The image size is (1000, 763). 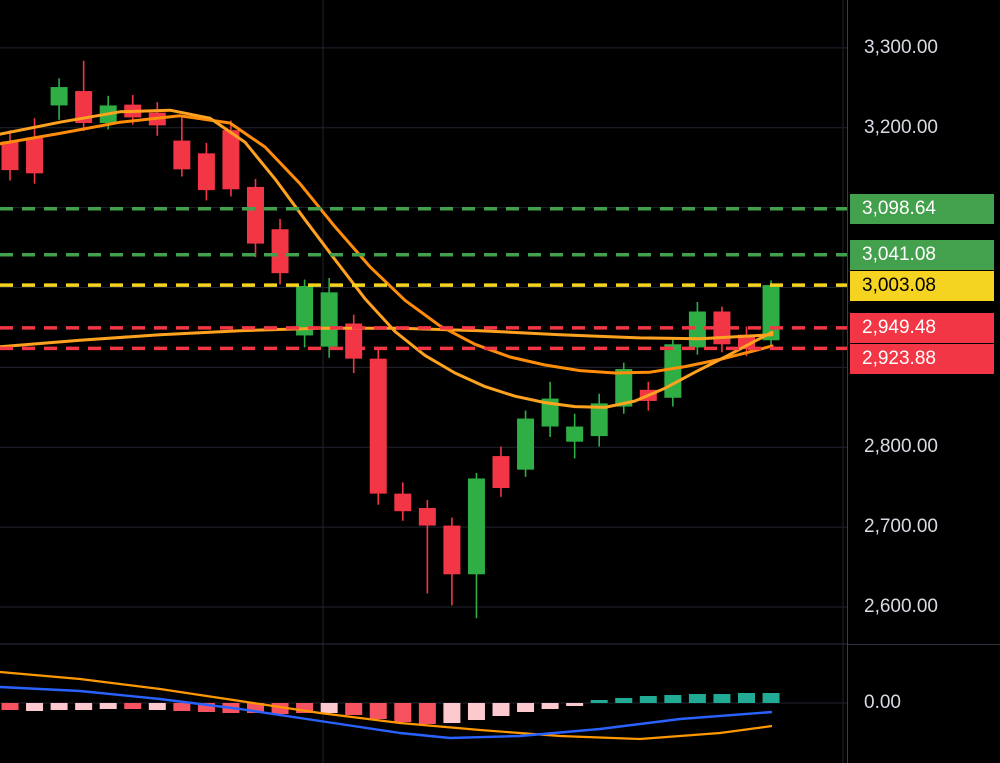 What do you see at coordinates (922, 358) in the screenshot?
I see `price-level-badge: 2,923.88` at bounding box center [922, 358].